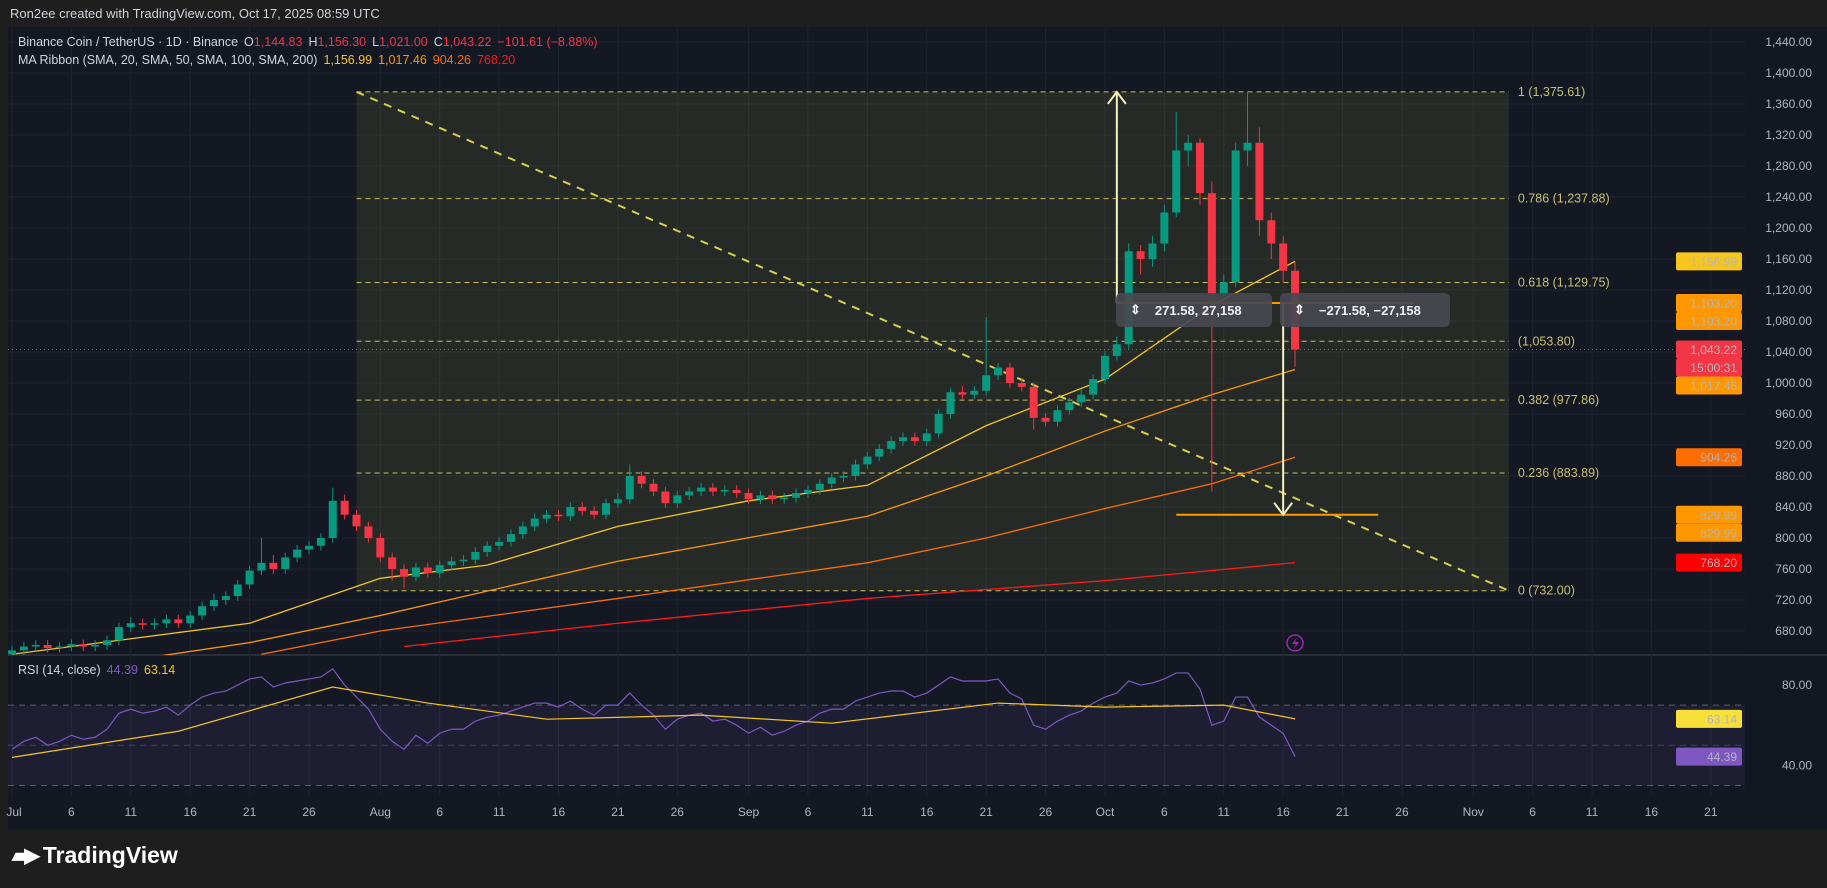 Image resolution: width=1827 pixels, height=888 pixels. I want to click on lightning-icon, so click(1295, 643).